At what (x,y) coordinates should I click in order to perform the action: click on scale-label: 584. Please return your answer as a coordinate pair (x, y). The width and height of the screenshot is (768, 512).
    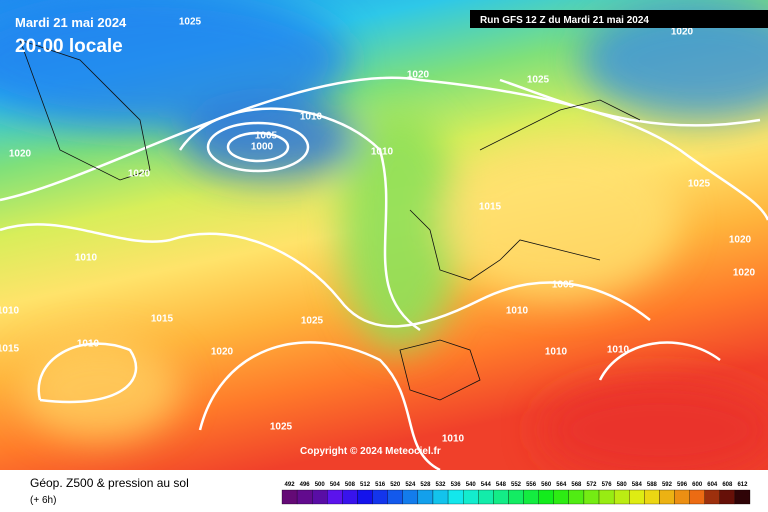
    Looking at the image, I should click on (637, 485).